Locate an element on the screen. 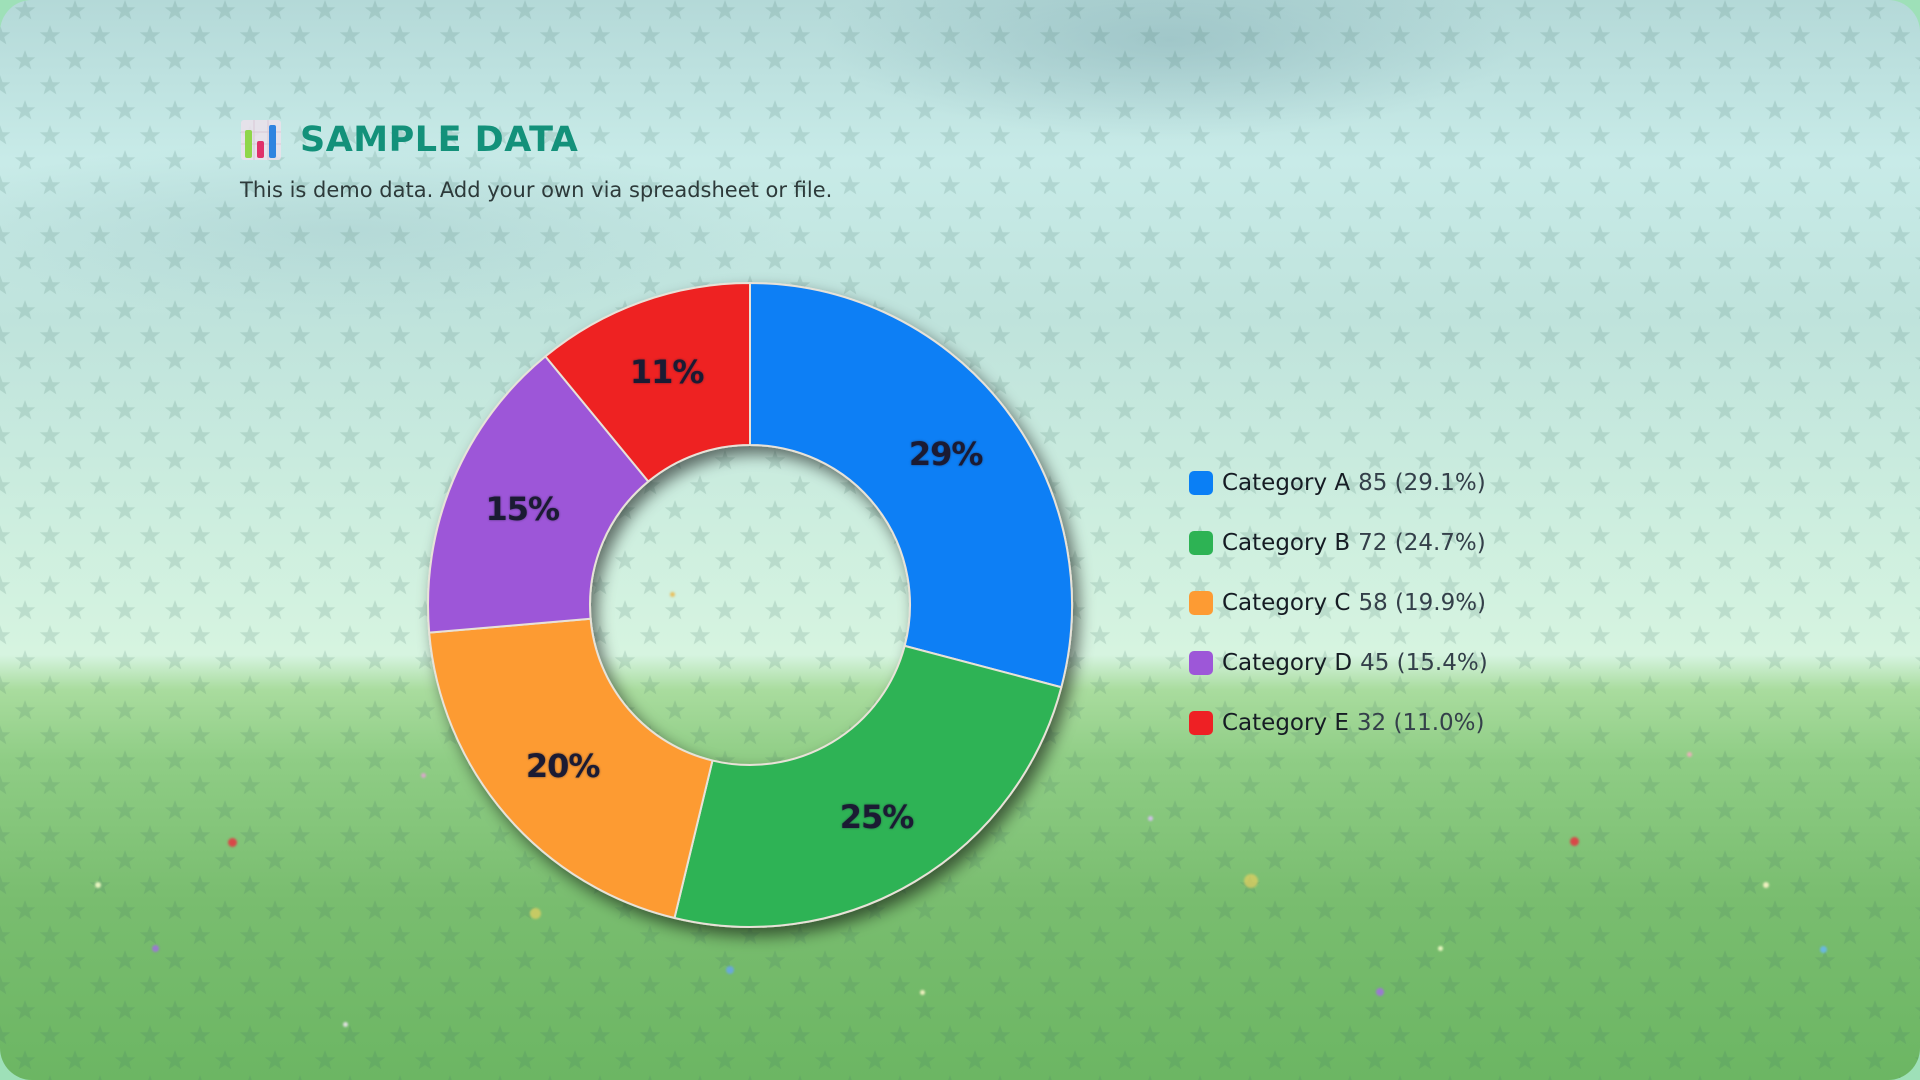 The height and width of the screenshot is (1080, 1920). legend-item-c: Category C 58 (19.9%) is located at coordinates (1338, 603).